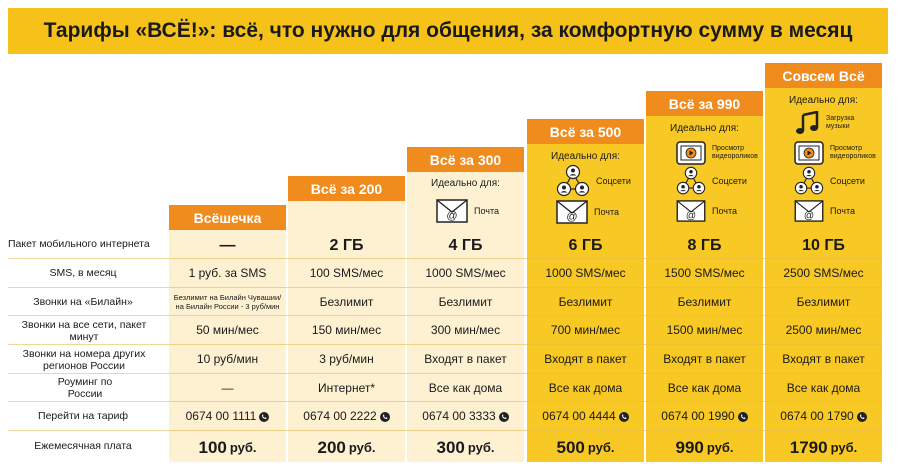 This screenshot has height=464, width=900. I want to click on cell-phone: 0674 00 2222, so click(346, 416).